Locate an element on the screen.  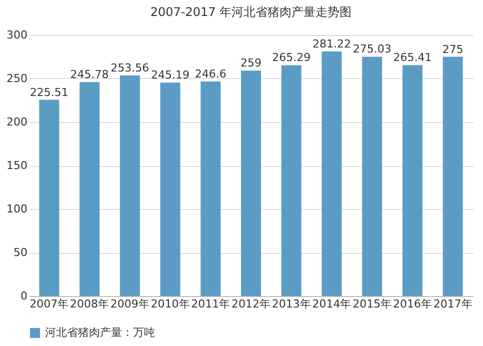
y-tick-label: 0 is located at coordinates (24, 296).